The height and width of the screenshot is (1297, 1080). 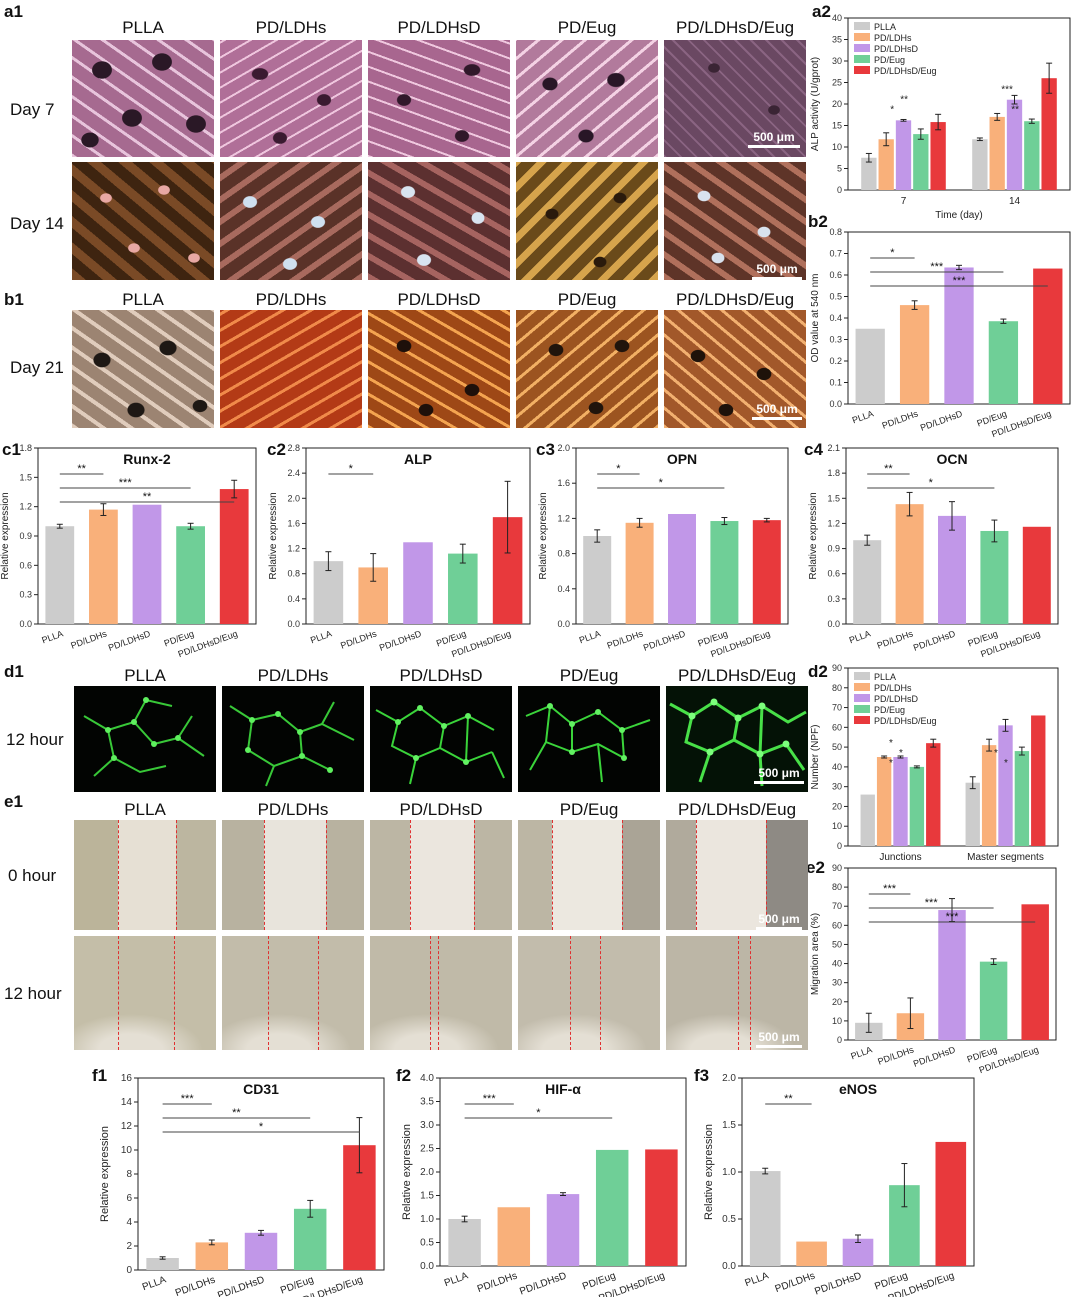 What do you see at coordinates (129, 1198) in the screenshot?
I see `y-tick-label: 6` at bounding box center [129, 1198].